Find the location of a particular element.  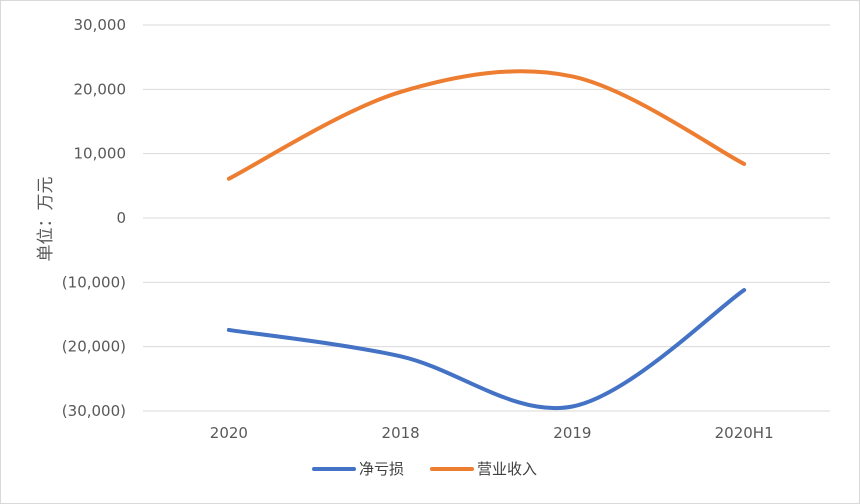

y-tick-label: 20,000 is located at coordinates (100, 89).